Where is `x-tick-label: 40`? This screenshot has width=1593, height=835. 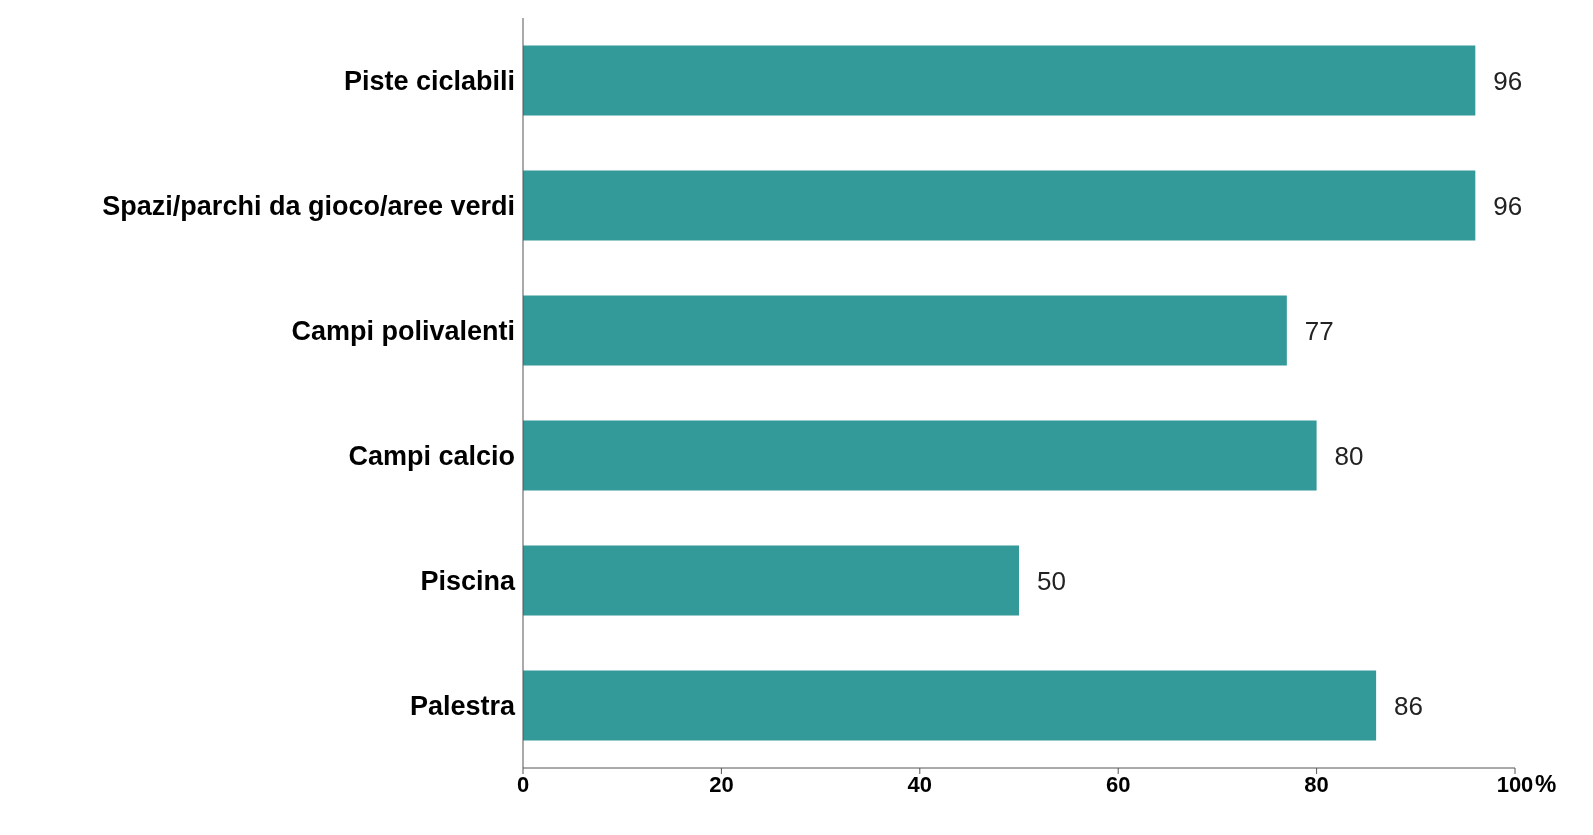 x-tick-label: 40 is located at coordinates (920, 784).